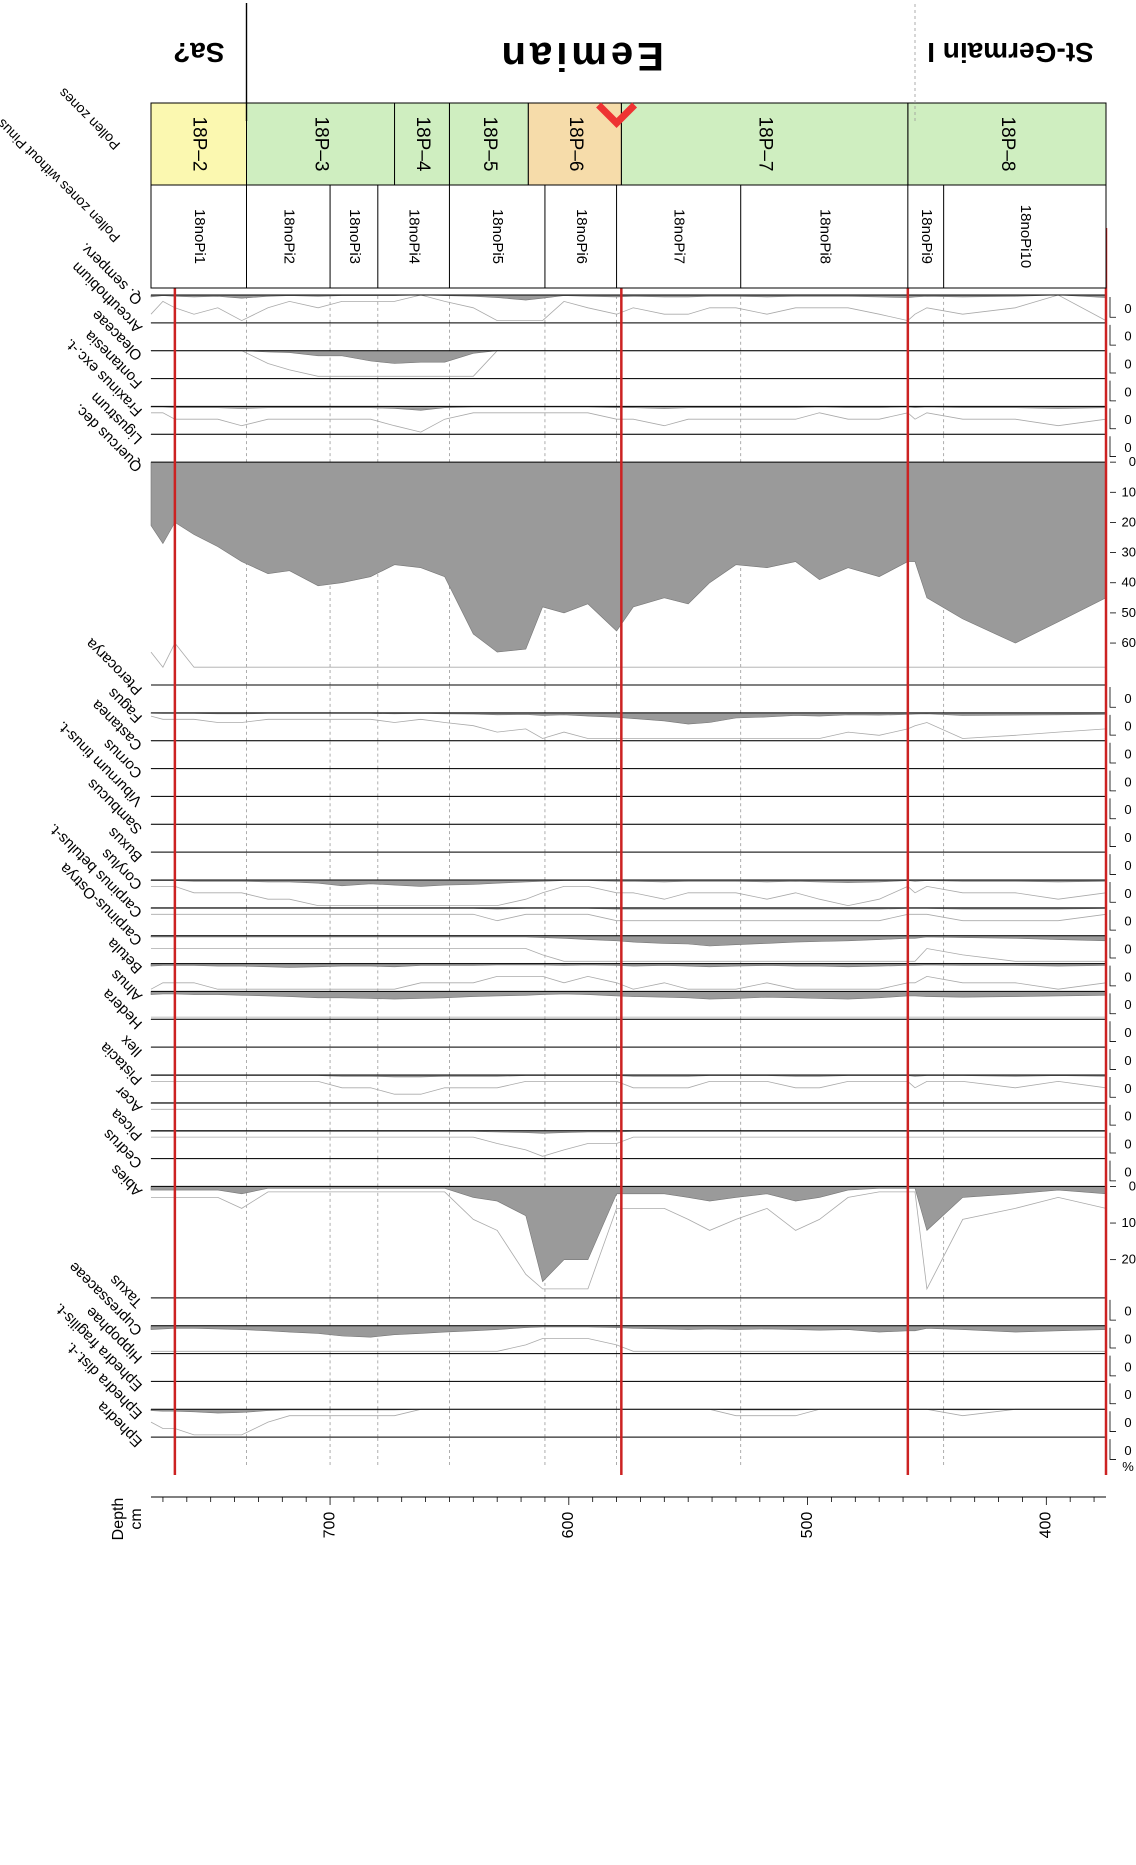  What do you see at coordinates (288, 236) in the screenshot?
I see `nopinus-zone-label: 18noPi2` at bounding box center [288, 236].